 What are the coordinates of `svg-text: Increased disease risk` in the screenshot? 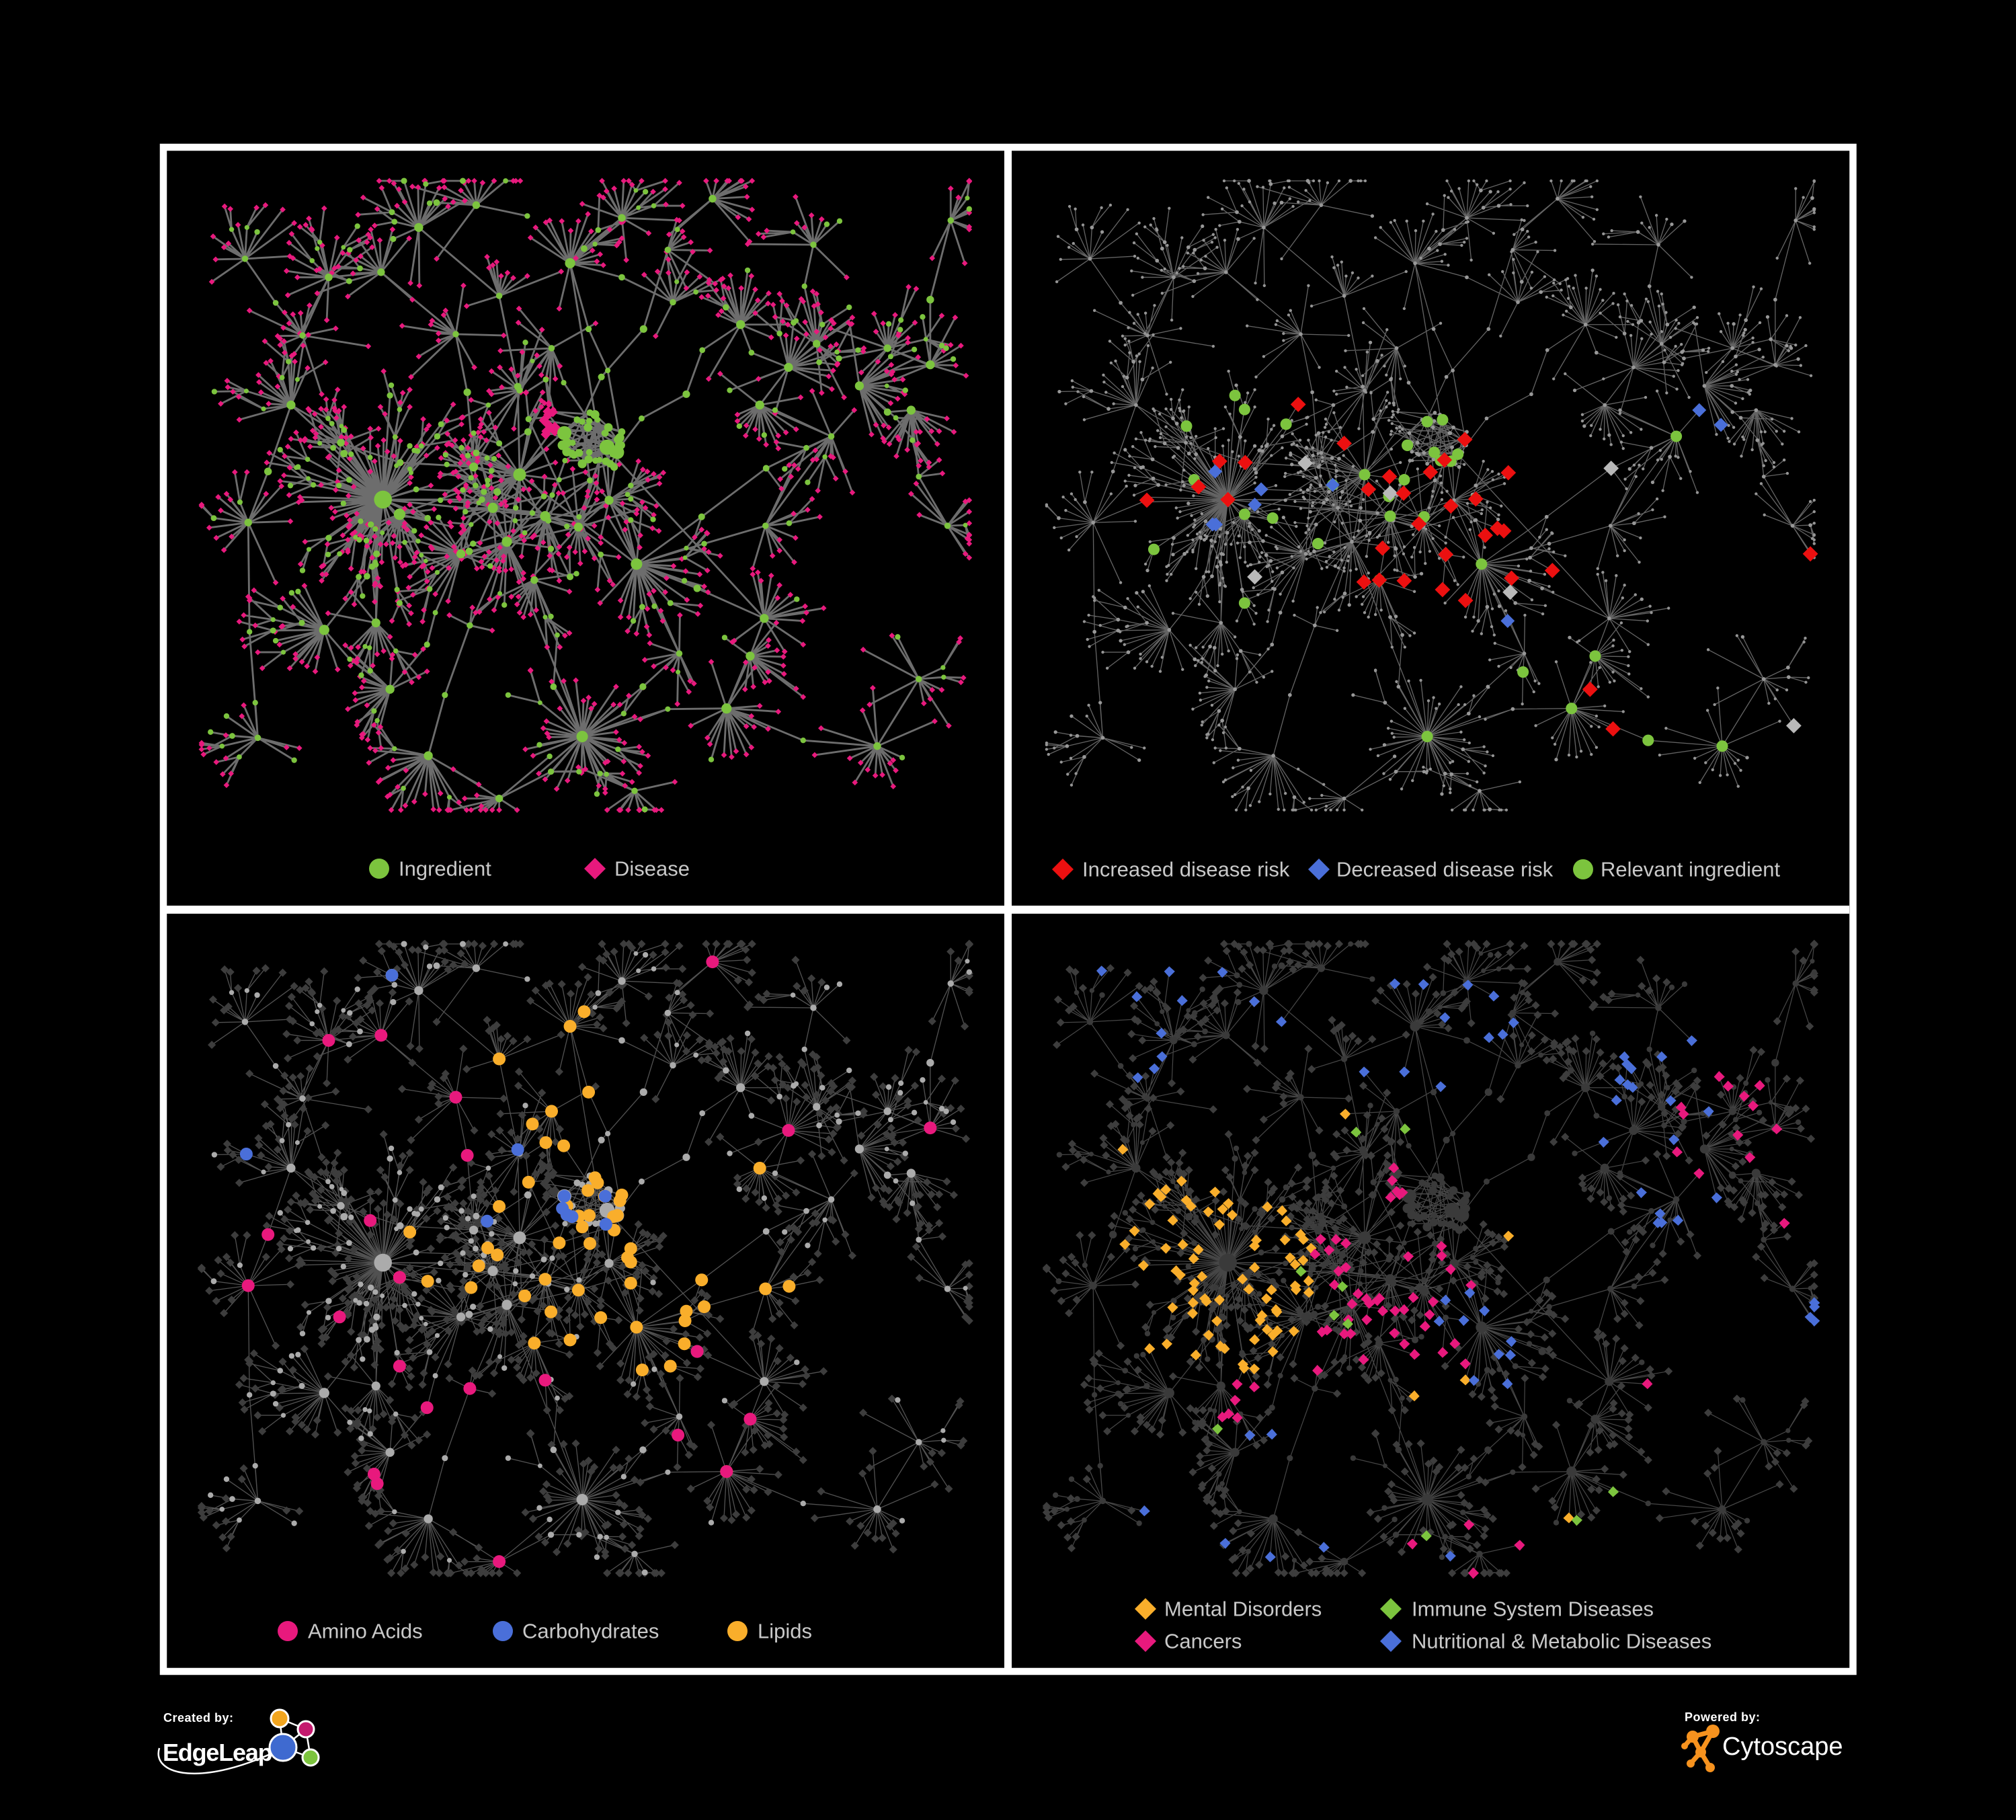 It's located at (1186, 869).